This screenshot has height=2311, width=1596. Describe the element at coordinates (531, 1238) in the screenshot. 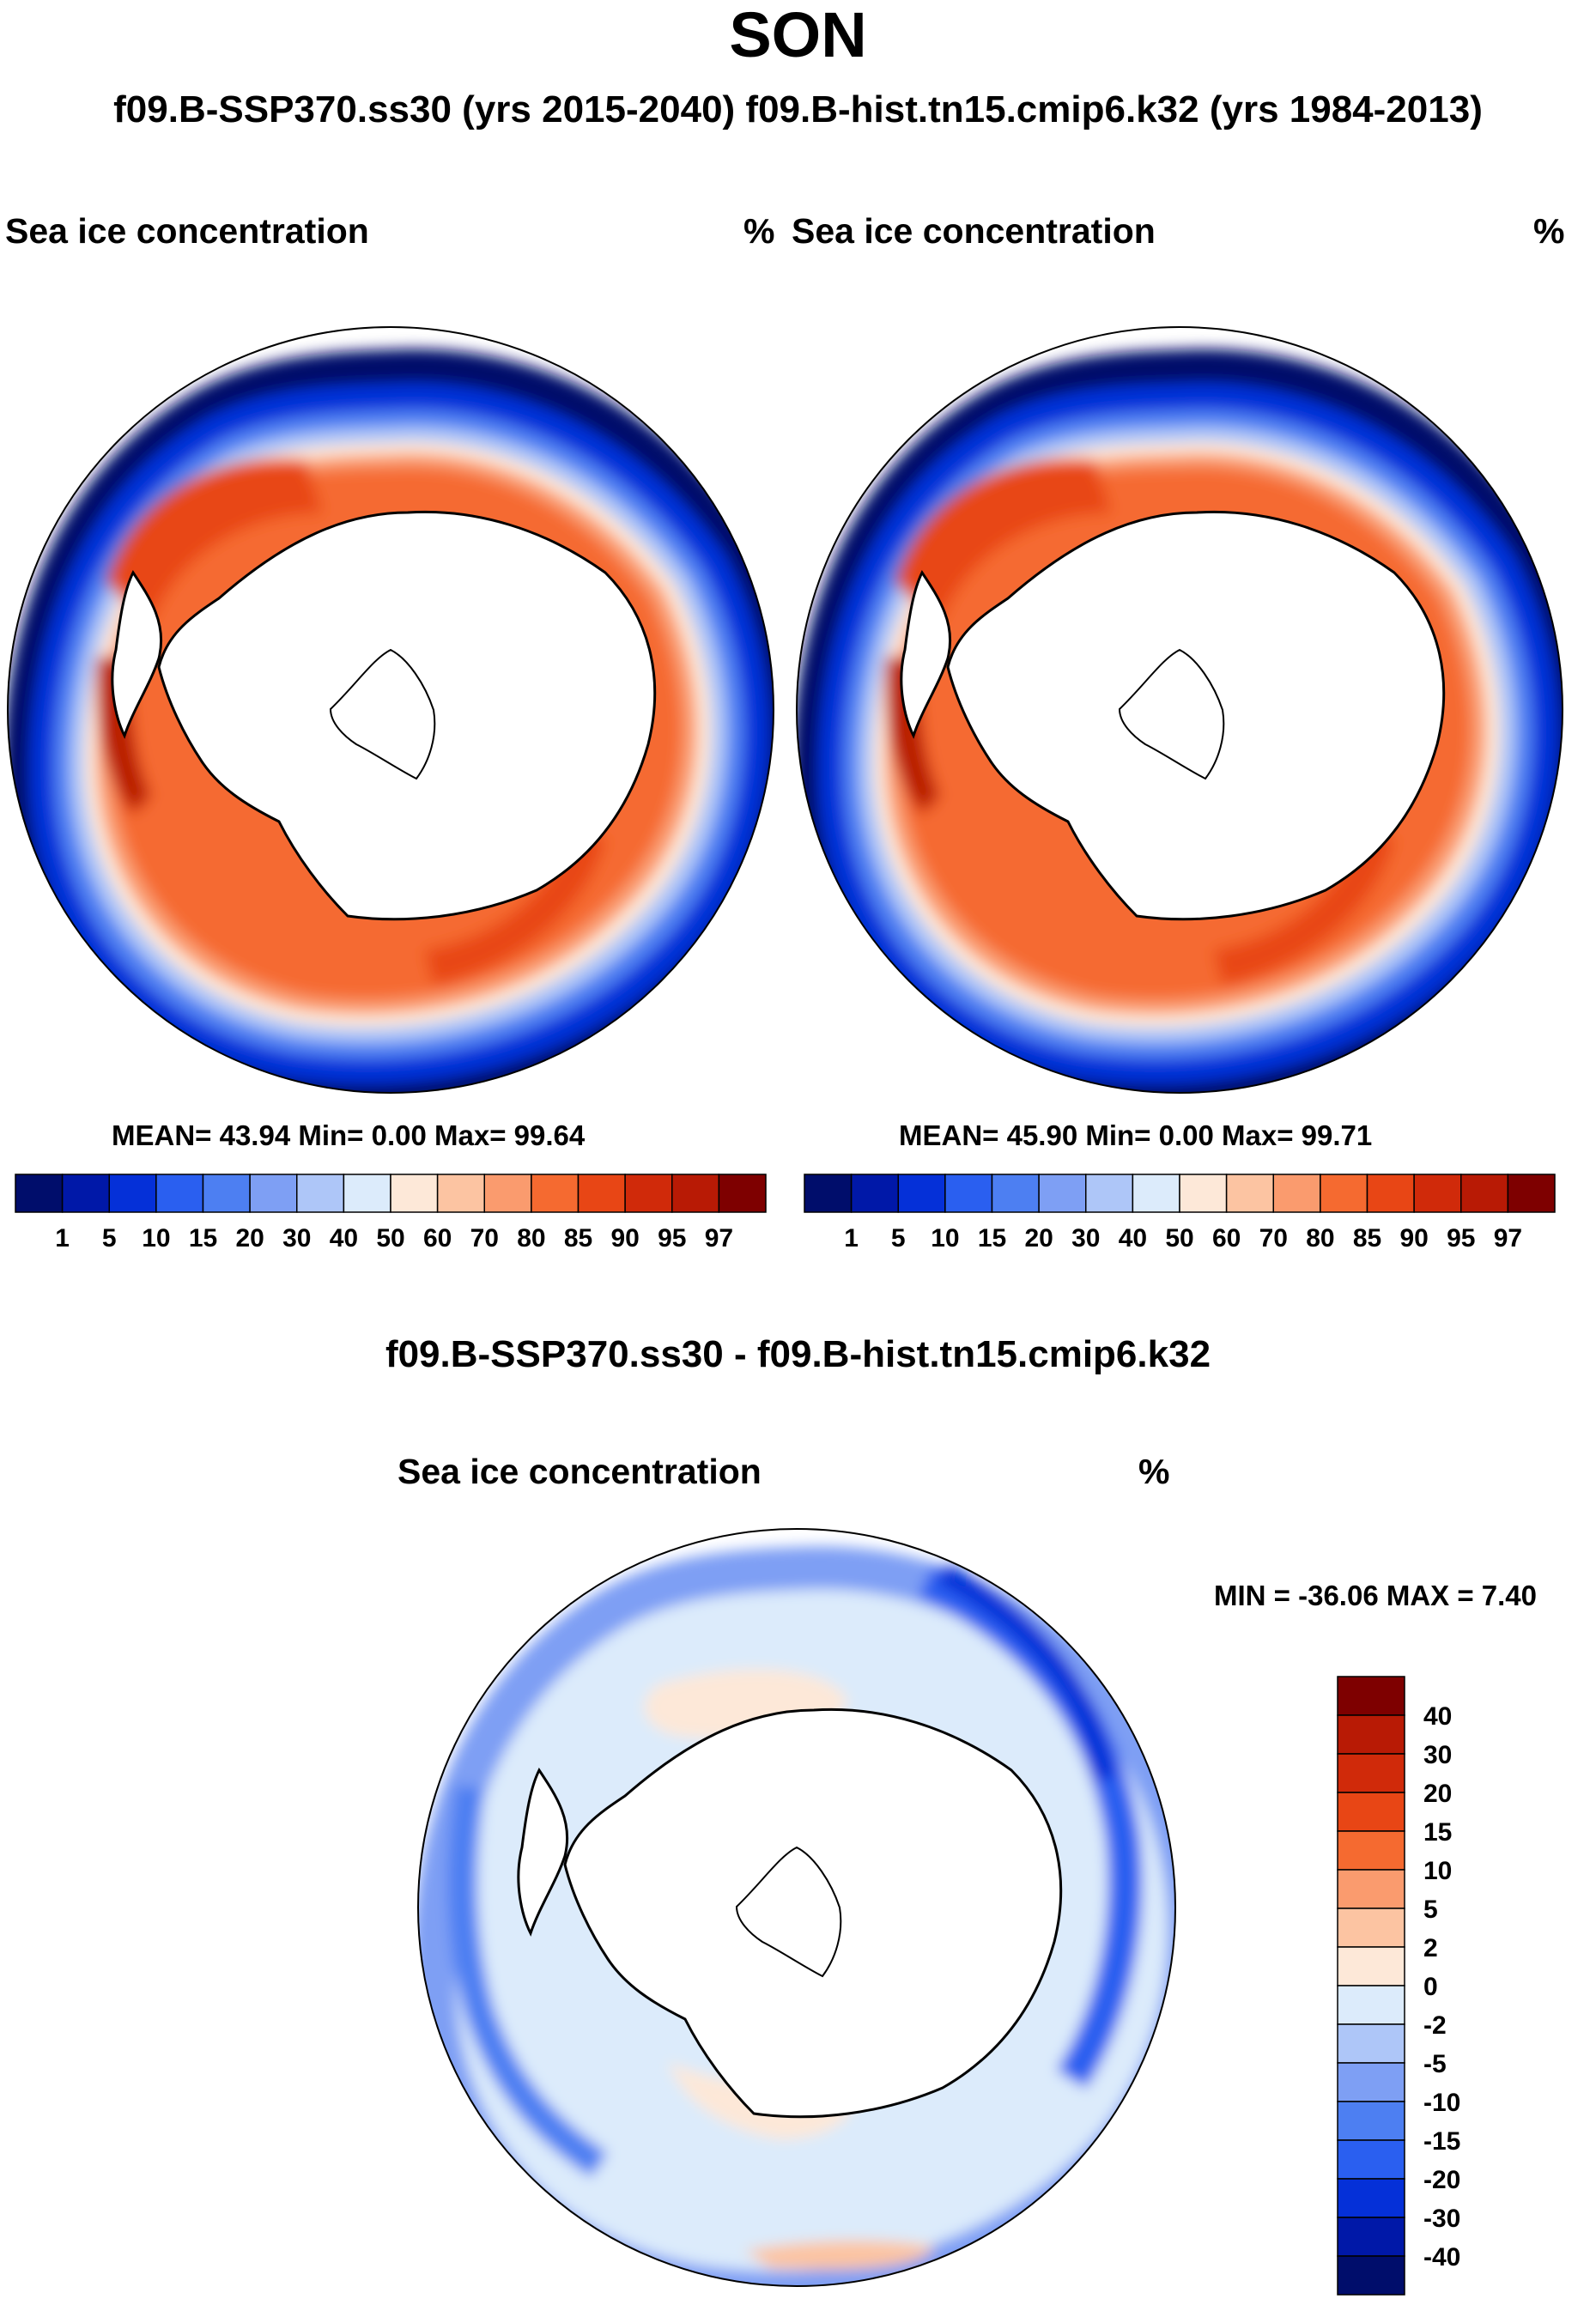

I see `left-colorbar-tick-label: 80` at that location.